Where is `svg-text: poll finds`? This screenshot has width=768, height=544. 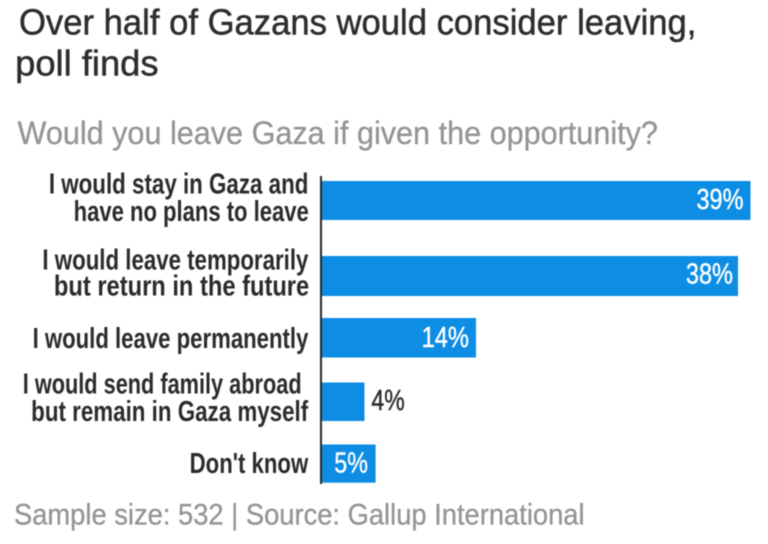 svg-text: poll finds is located at coordinates (86, 62).